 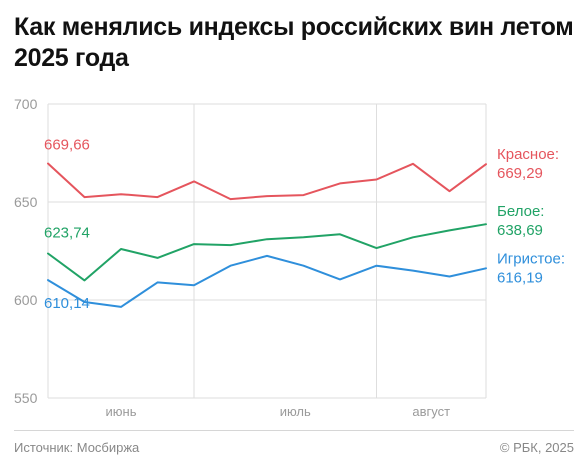 I want to click on x-month-label: июль, so click(x=295, y=411).